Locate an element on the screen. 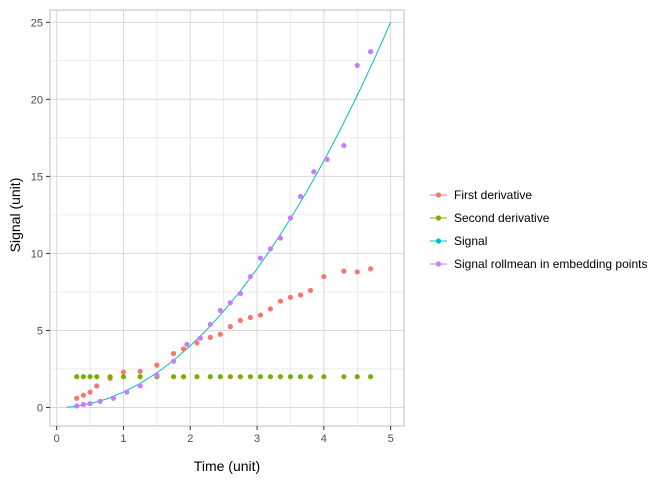 The image size is (672, 480). legend-label: Second derivative is located at coordinates (502, 218).